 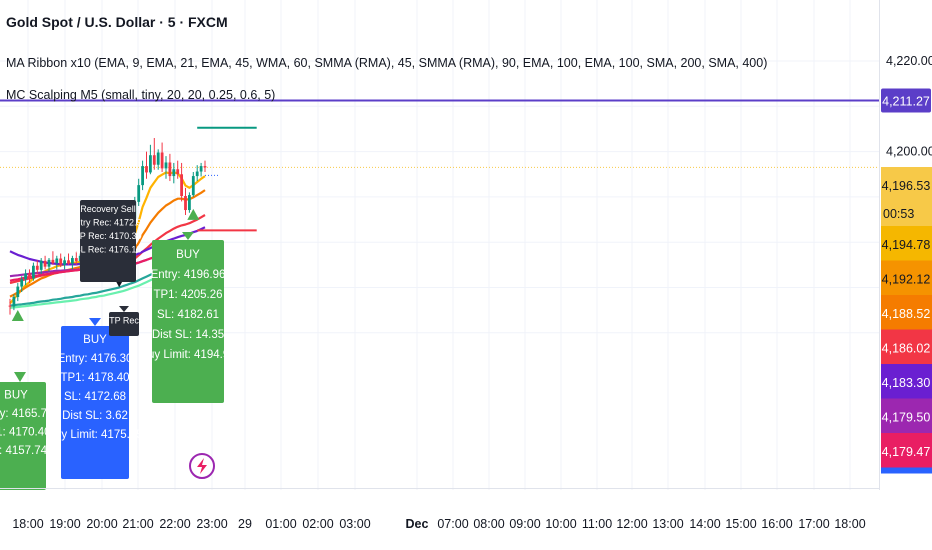 I want to click on time-axis-tick: 19:00, so click(x=64, y=524).